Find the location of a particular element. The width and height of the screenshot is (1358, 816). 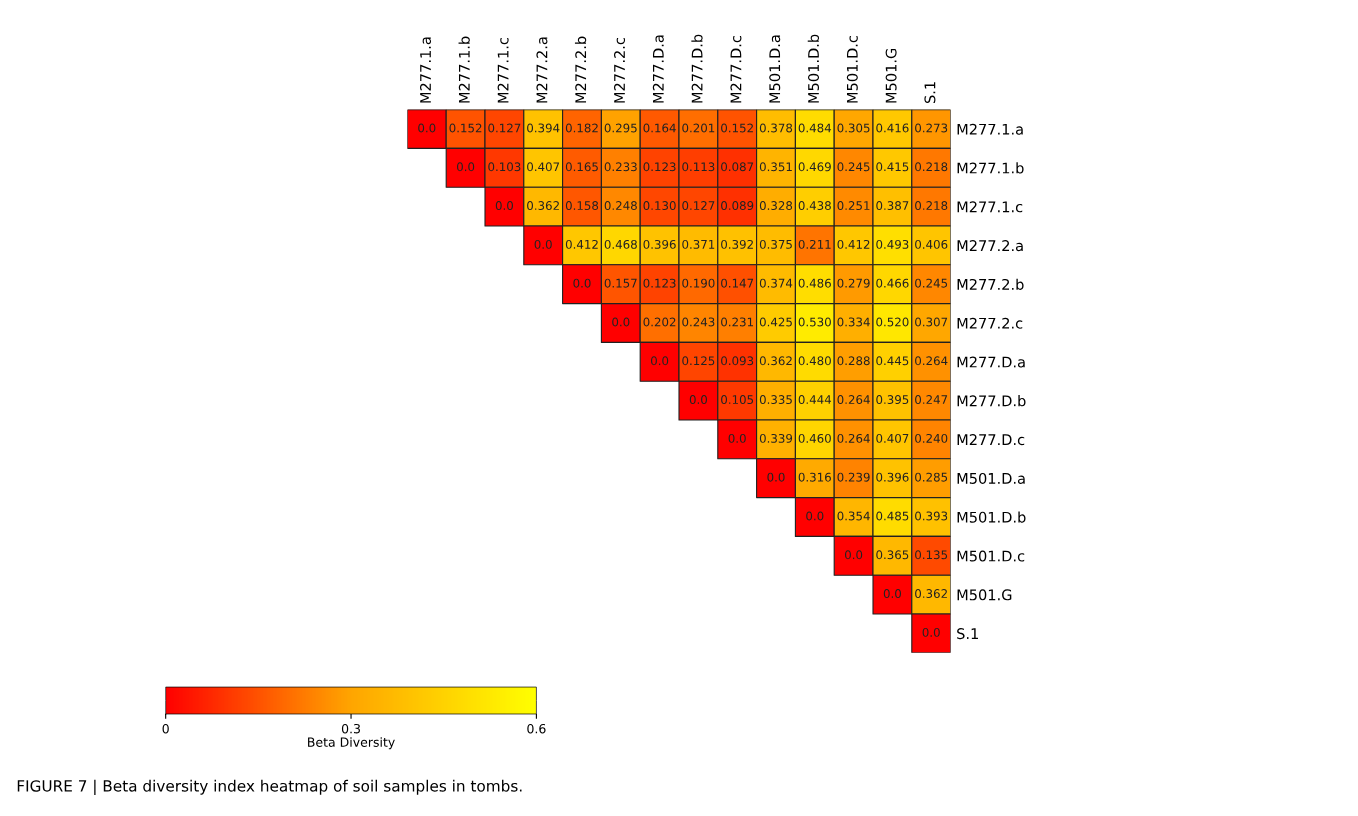

data-label: 0.438 is located at coordinates (814, 206).